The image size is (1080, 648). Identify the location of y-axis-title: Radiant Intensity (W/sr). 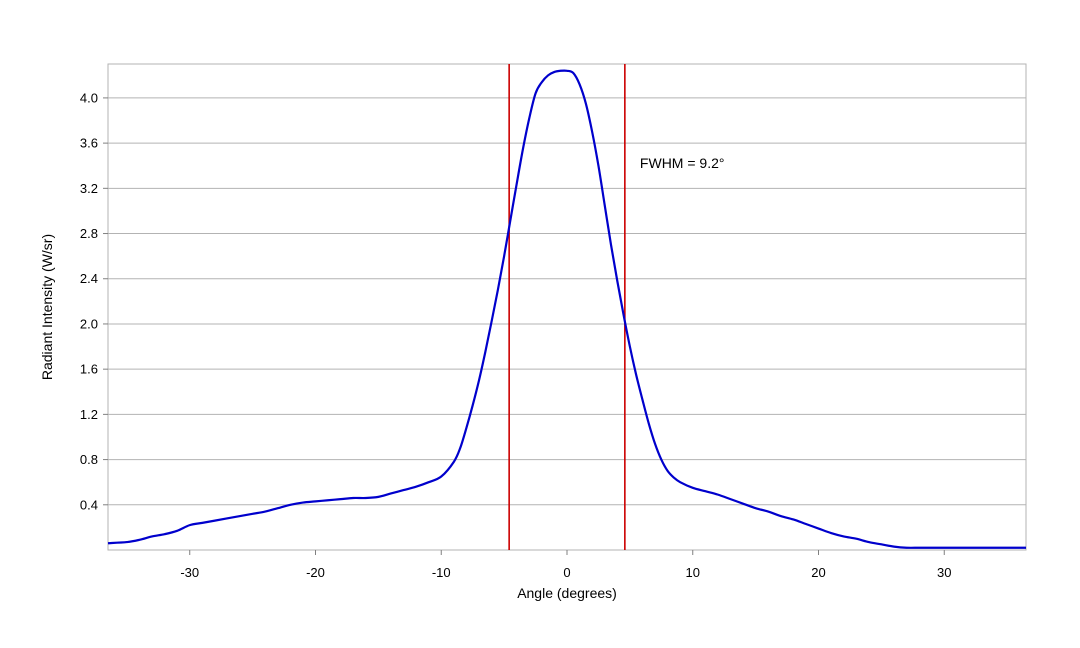
(47, 307).